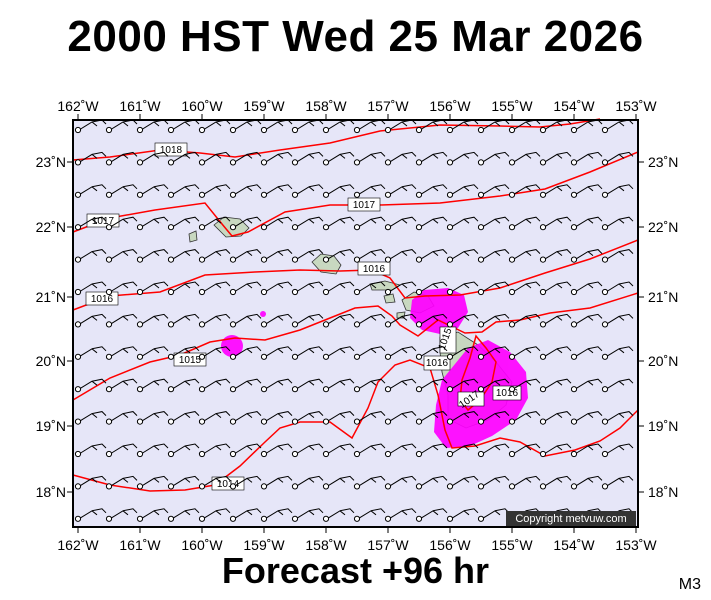 The width and height of the screenshot is (711, 600). What do you see at coordinates (51, 227) in the screenshot?
I see `lat-label: 22˚N` at bounding box center [51, 227].